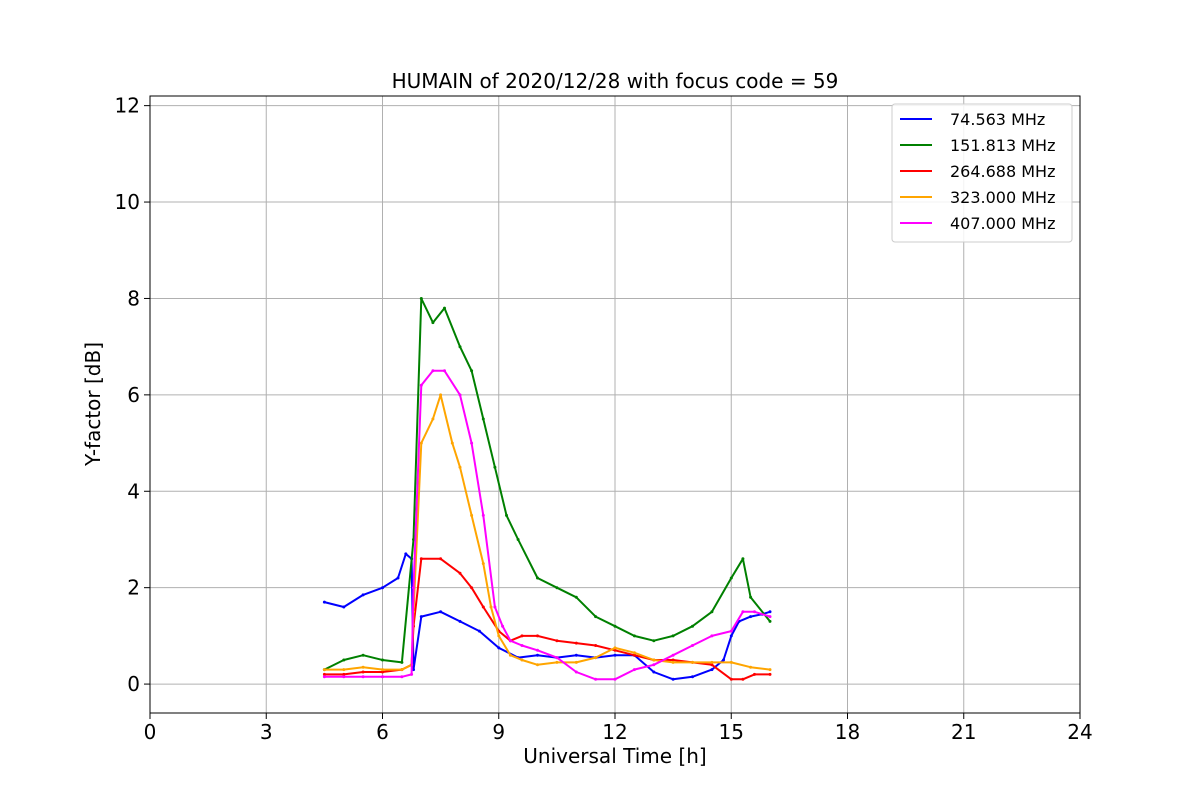 This screenshot has height=804, width=1200. What do you see at coordinates (93, 404) in the screenshot?
I see `y-axis-label: Y-factor [dB]` at bounding box center [93, 404].